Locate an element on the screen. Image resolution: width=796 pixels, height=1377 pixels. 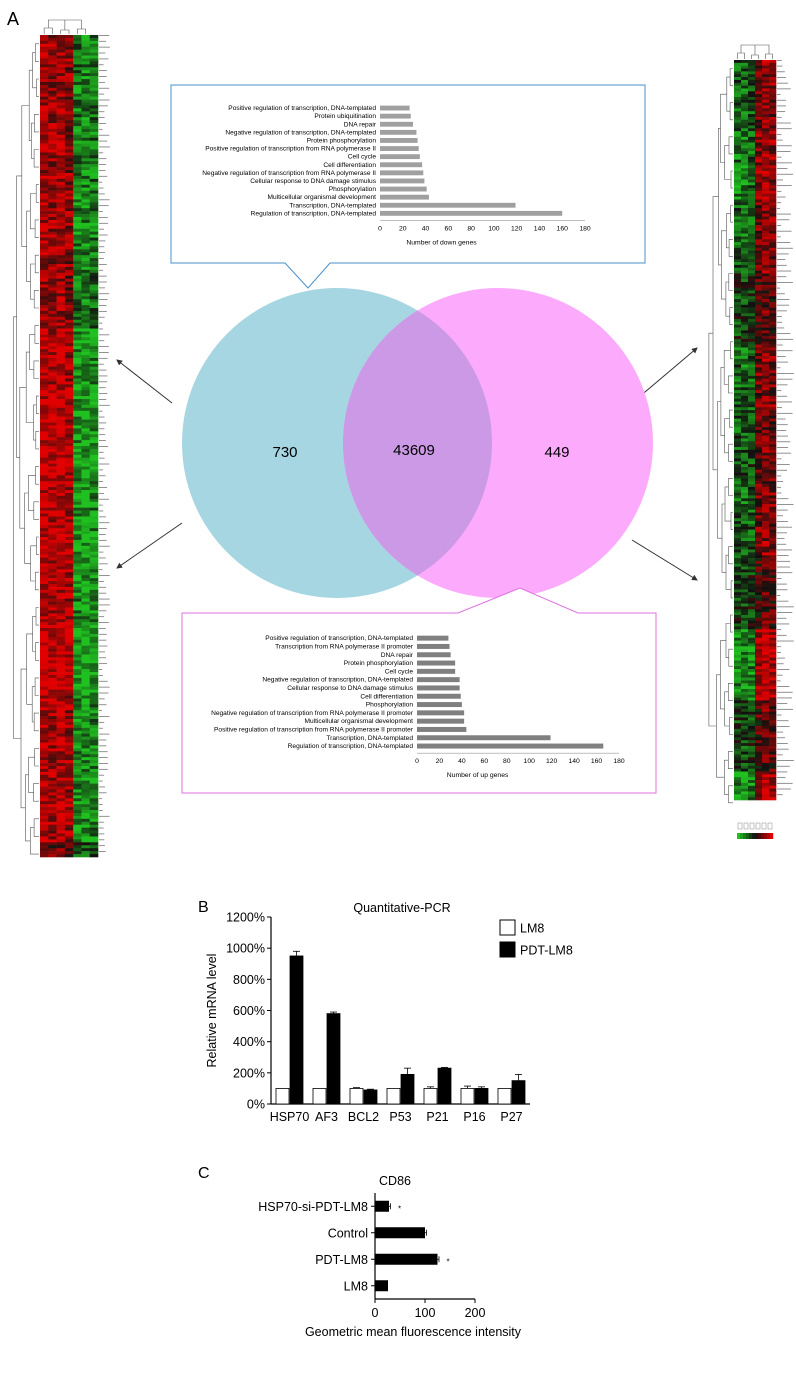
color-key-swatch is located at coordinates (742, 836).